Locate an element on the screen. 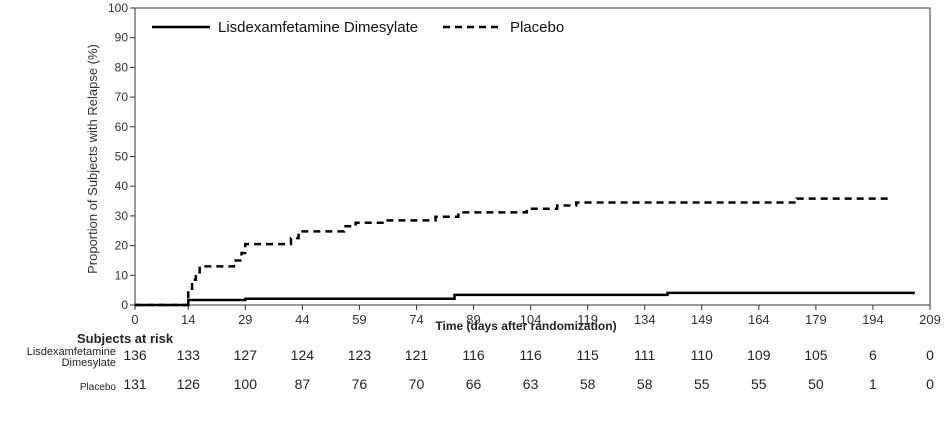 This screenshot has width=944, height=421. x-tick-label: 149 is located at coordinates (702, 319).